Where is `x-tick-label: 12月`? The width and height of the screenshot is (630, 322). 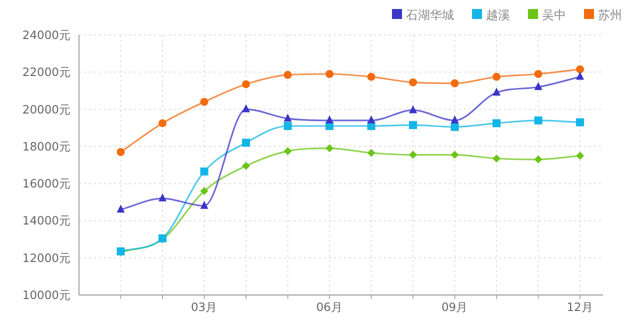 x-tick-label: 12月 is located at coordinates (580, 307).